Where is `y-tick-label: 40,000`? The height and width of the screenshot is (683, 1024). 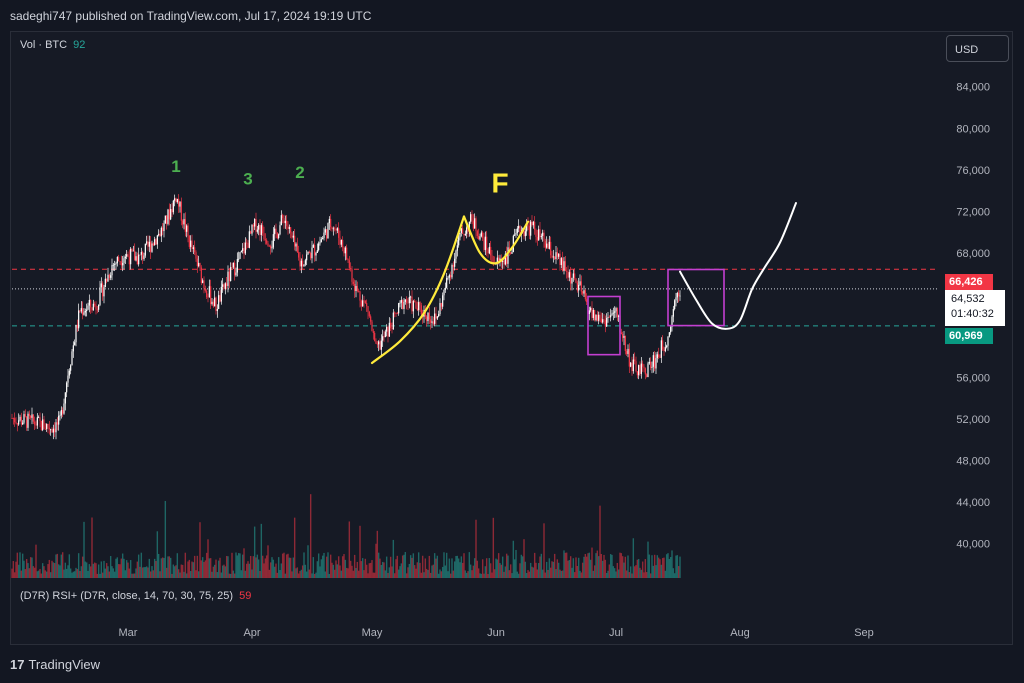
y-tick-label: 40,000 is located at coordinates (973, 545).